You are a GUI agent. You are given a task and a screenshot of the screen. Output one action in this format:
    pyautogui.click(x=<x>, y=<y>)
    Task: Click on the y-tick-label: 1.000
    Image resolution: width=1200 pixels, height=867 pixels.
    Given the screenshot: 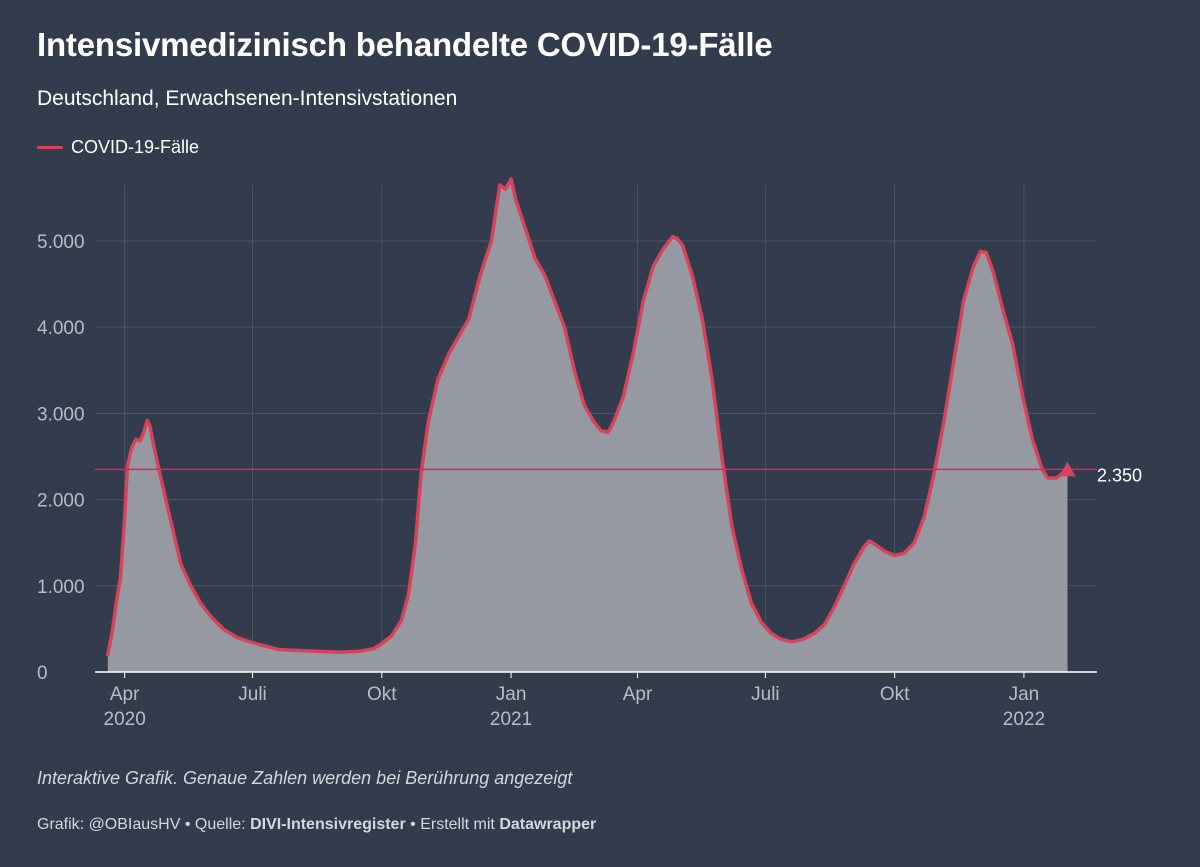 What is the action you would take?
    pyautogui.click(x=61, y=587)
    